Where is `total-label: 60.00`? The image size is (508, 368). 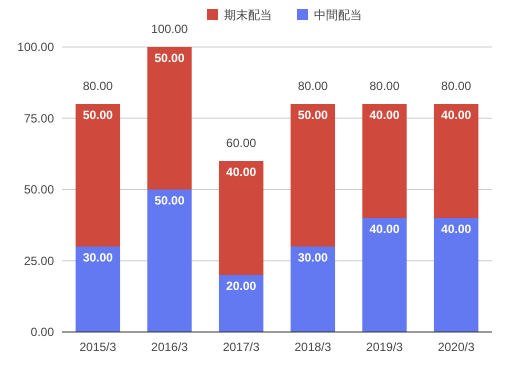 total-label: 60.00 is located at coordinates (241, 143).